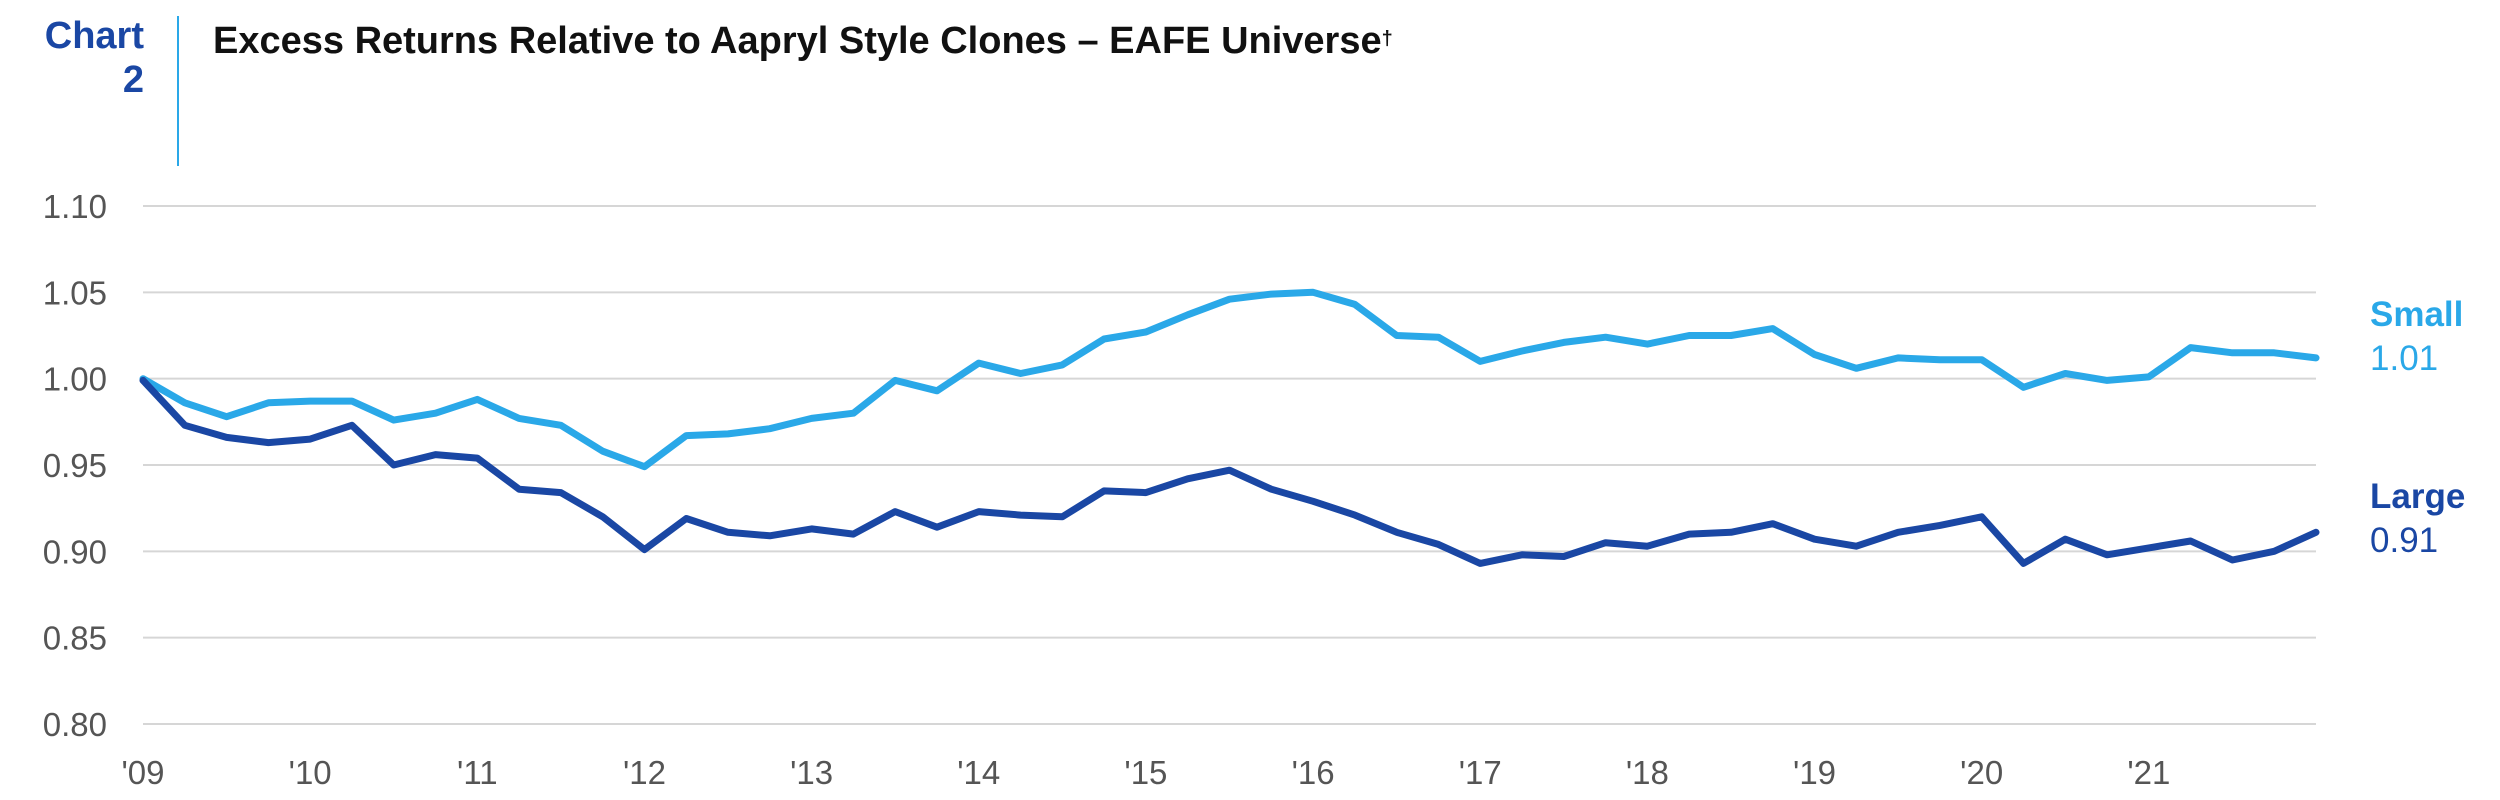 Image resolution: width=2500 pixels, height=800 pixels. What do you see at coordinates (75, 292) in the screenshot?
I see `y-tick-label: 1.05` at bounding box center [75, 292].